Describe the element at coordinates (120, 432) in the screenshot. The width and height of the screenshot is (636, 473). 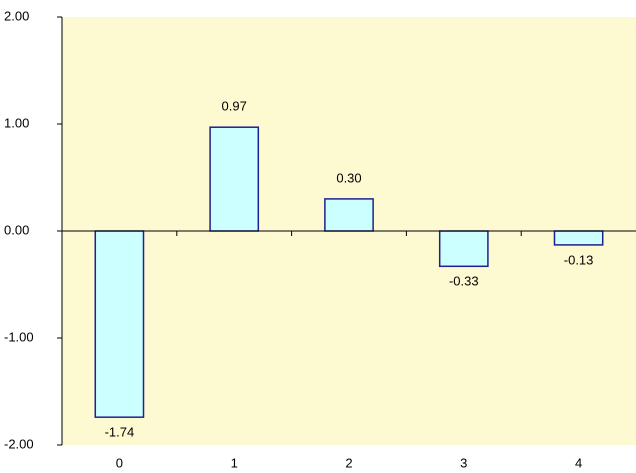
I see `value-label: -1.74` at that location.